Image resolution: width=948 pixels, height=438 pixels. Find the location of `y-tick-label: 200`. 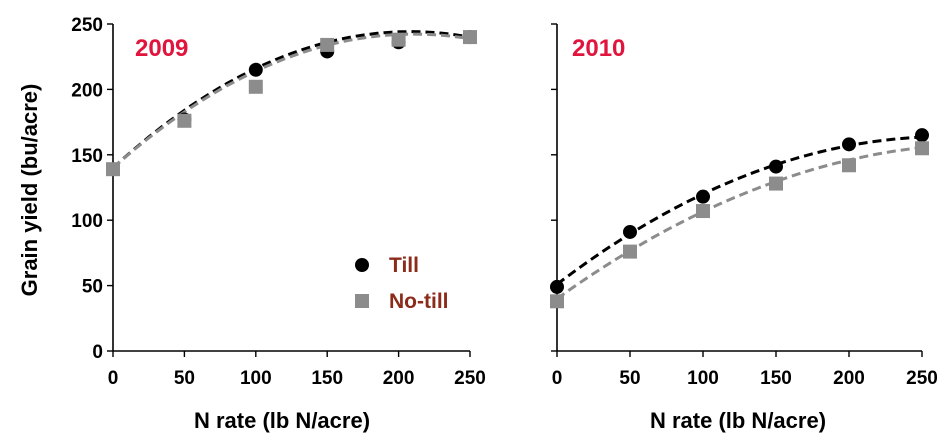

y-tick-label: 200 is located at coordinates (87, 90).